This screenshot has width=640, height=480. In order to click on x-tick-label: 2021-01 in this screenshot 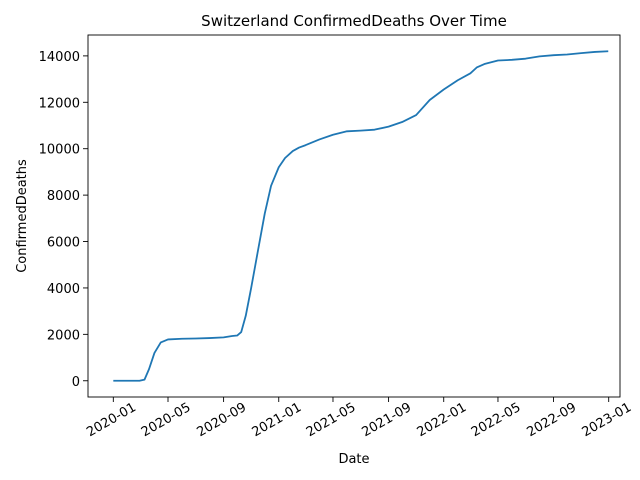, I will do `click(277, 420)`.